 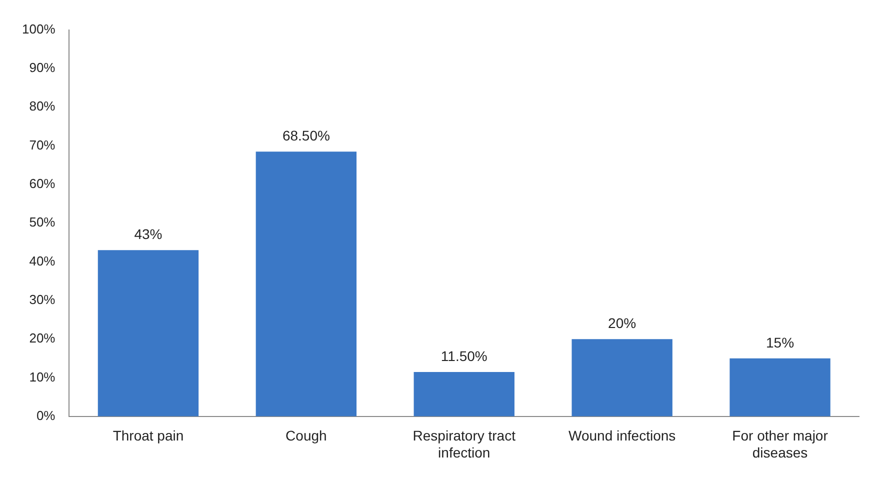 What do you see at coordinates (42, 222) in the screenshot?
I see `y-tick-label: 50%` at bounding box center [42, 222].